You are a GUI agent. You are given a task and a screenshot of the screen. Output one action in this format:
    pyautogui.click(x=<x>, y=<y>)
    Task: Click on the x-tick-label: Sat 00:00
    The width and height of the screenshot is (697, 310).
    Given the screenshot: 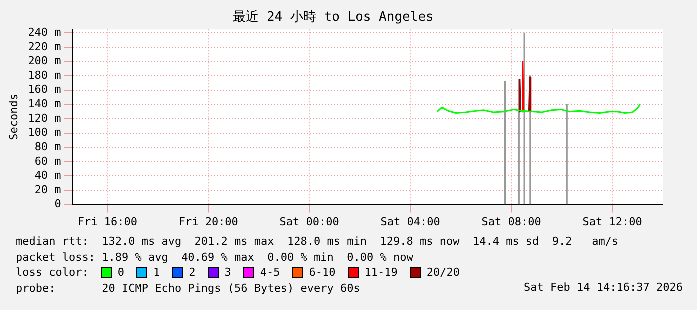 What is the action you would take?
    pyautogui.click(x=310, y=221)
    